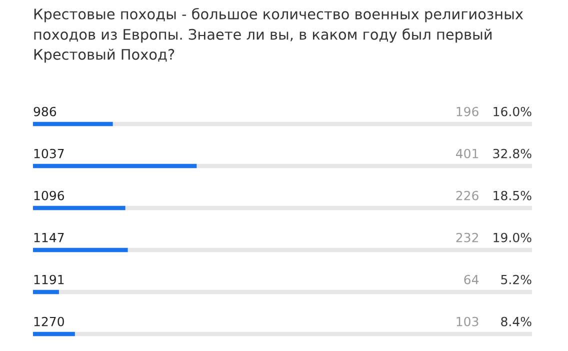 Image resolution: width=568 pixels, height=351 pixels. Describe the element at coordinates (467, 195) in the screenshot. I see `annotation: 226` at that location.